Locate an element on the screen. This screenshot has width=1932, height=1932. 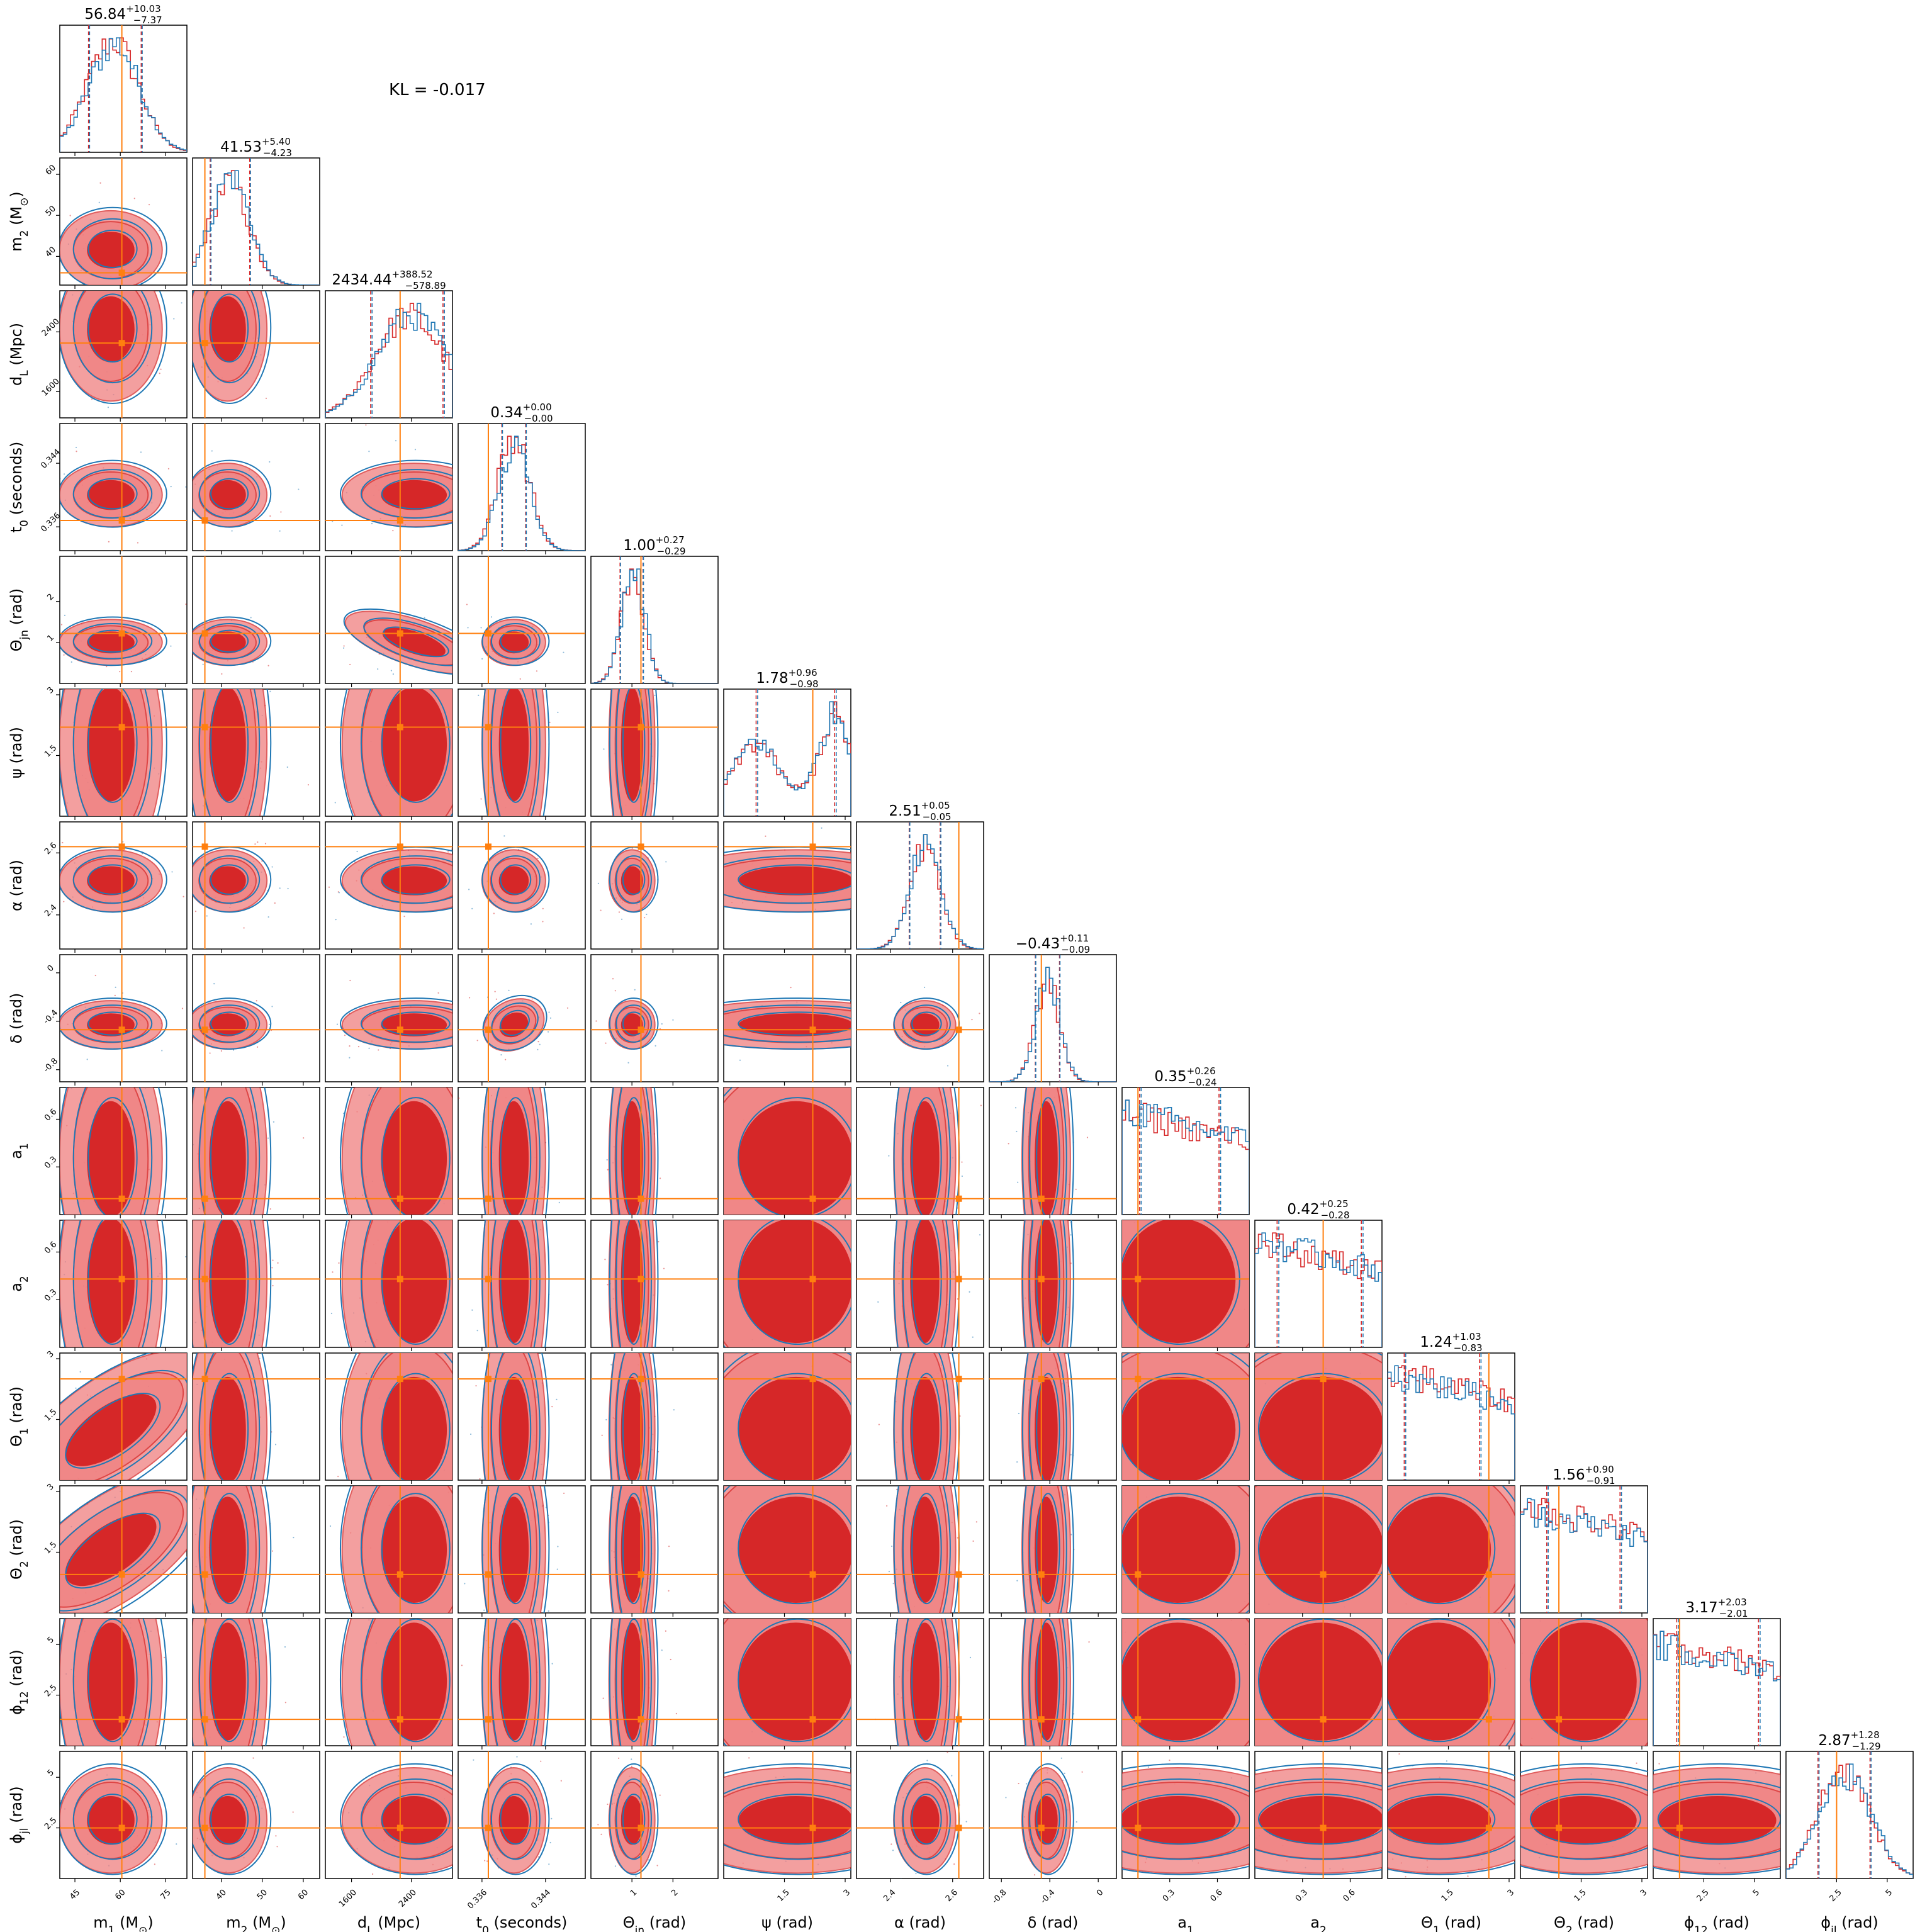
panel-alpha-delta is located at coordinates (920, 1020).